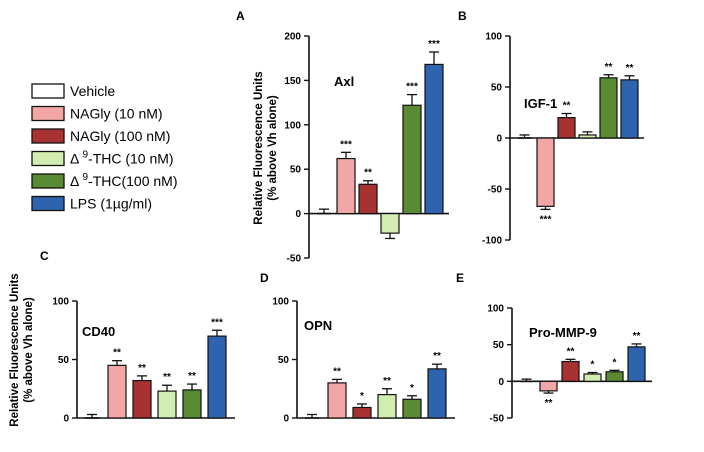 Image resolution: width=704 pixels, height=452 pixels. I want to click on panel-letter: A, so click(240, 16).